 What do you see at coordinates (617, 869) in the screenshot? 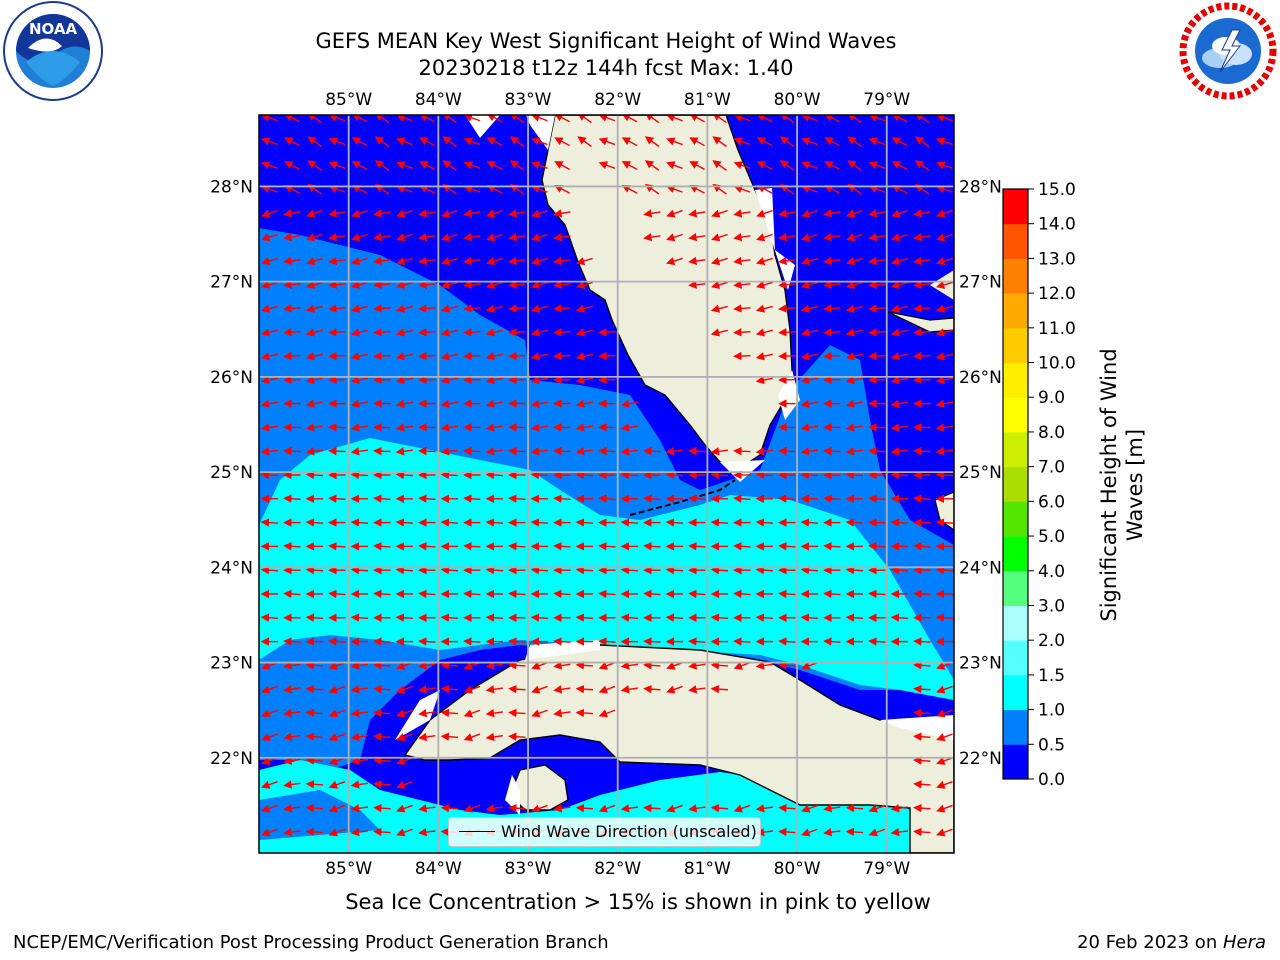
I see `lon-label-bottom: 82°W` at bounding box center [617, 869].